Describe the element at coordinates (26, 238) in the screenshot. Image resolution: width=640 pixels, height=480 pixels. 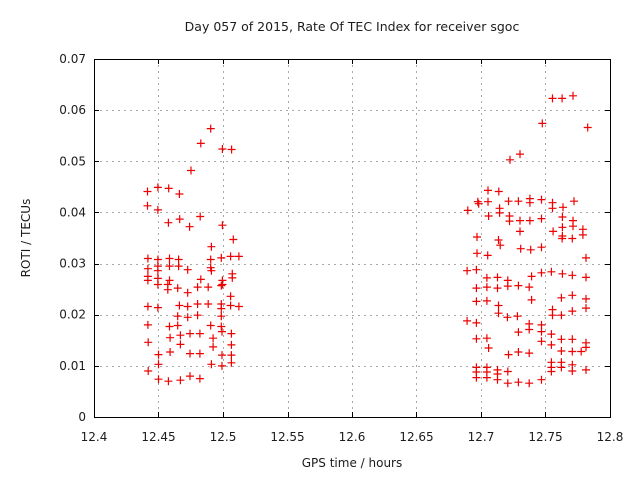
I see `y-axis-title: ROTI / TECUs` at that location.